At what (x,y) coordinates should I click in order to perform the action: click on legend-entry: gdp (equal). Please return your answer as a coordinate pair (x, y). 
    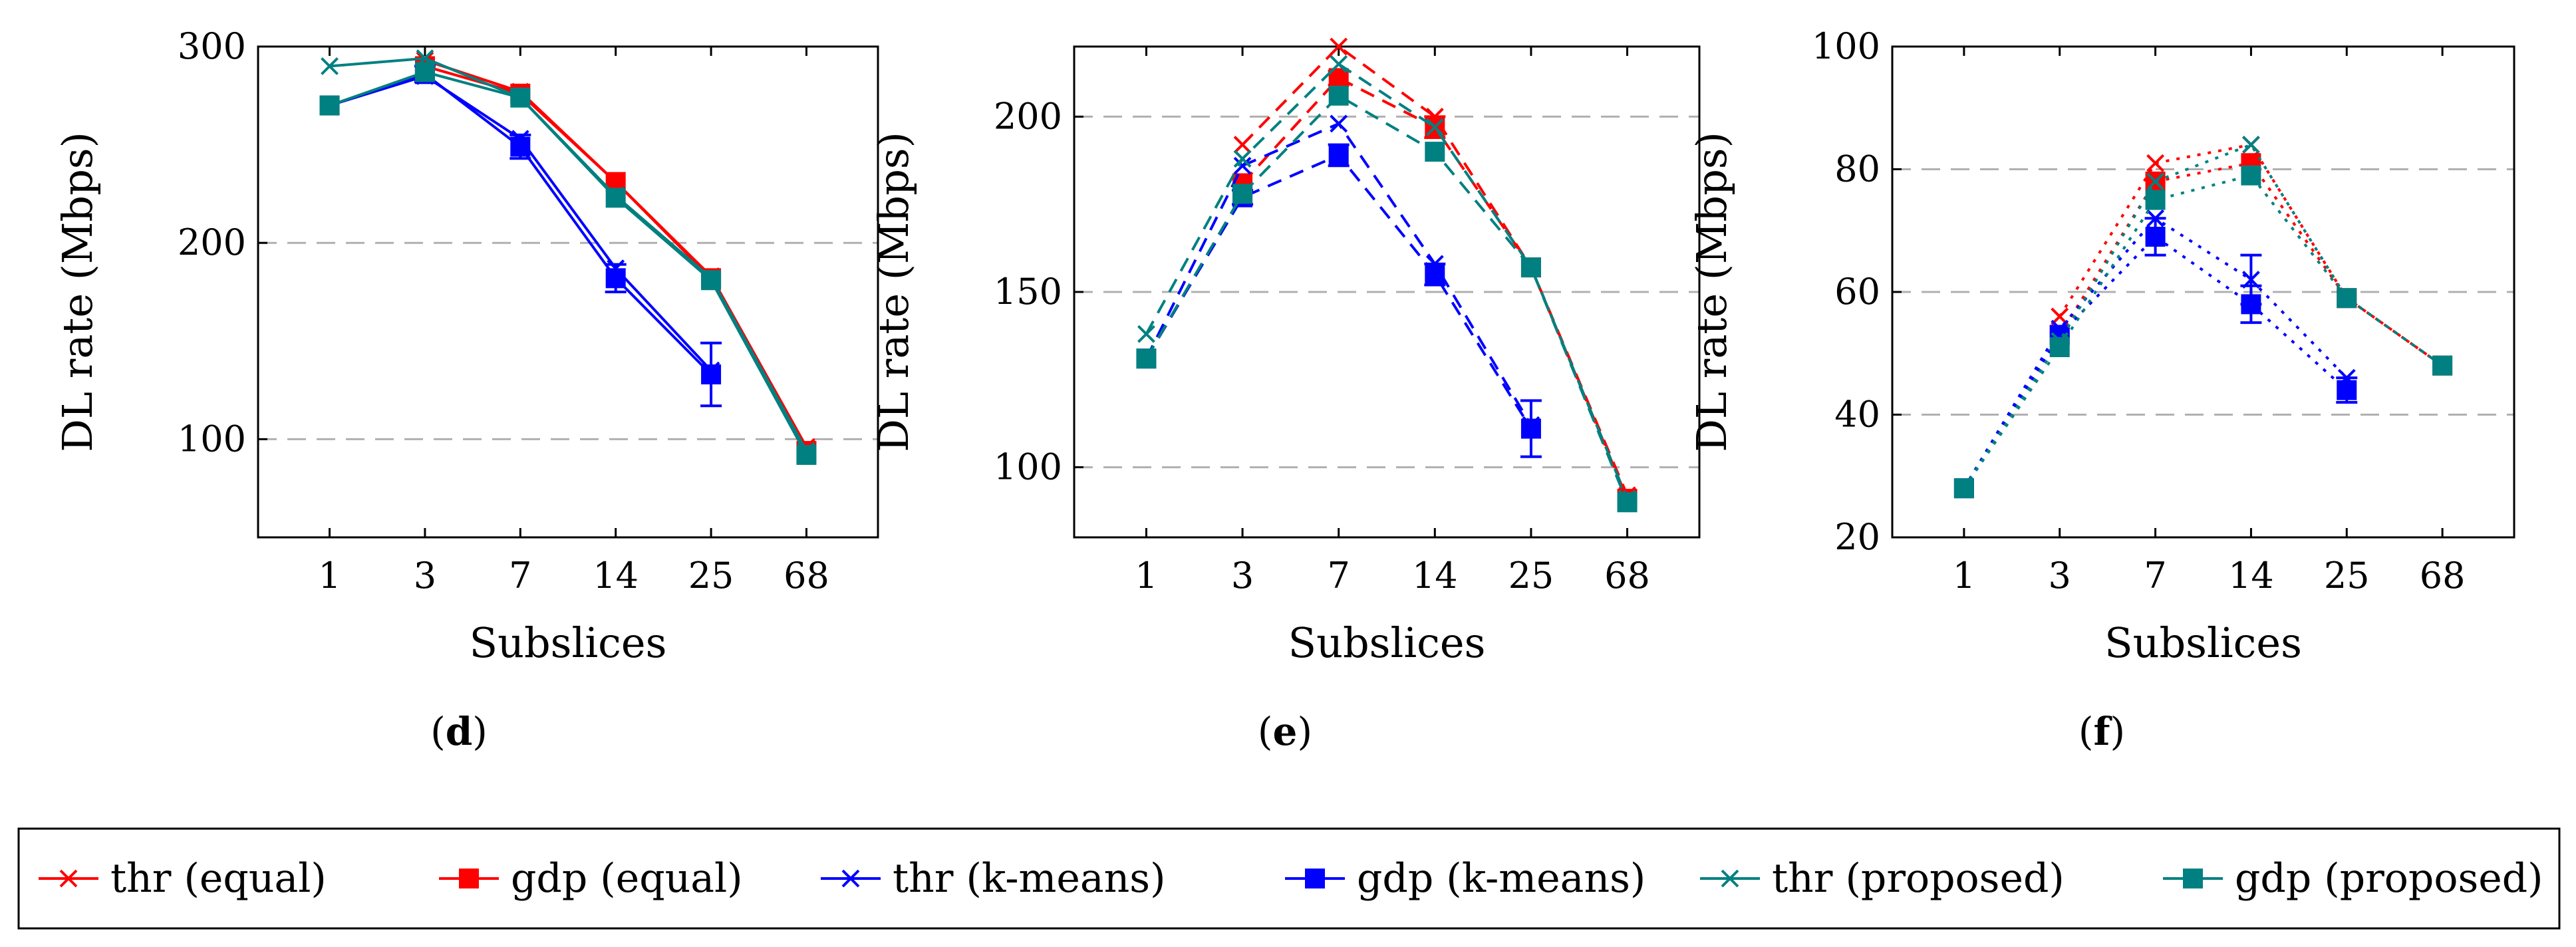
    Looking at the image, I should click on (591, 878).